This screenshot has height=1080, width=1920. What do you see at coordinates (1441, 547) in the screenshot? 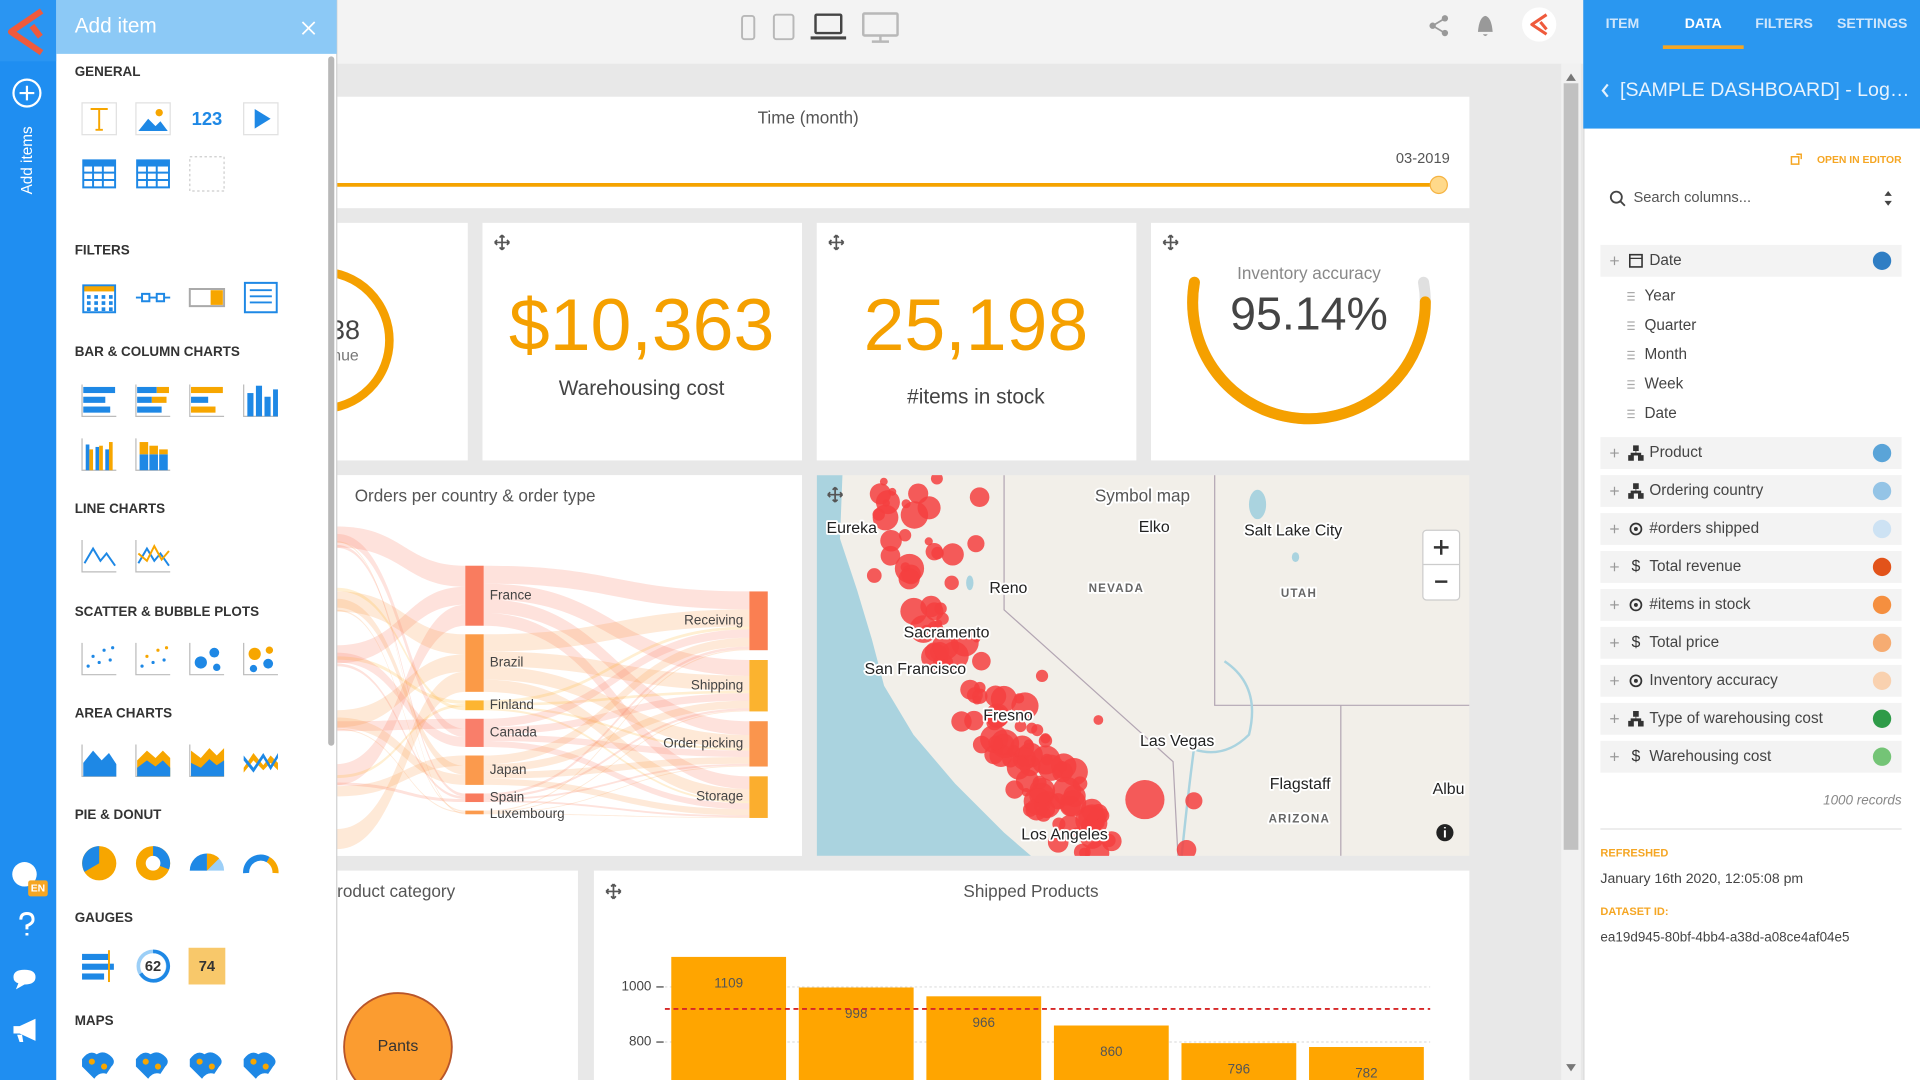
I see `map-zoom-in` at bounding box center [1441, 547].